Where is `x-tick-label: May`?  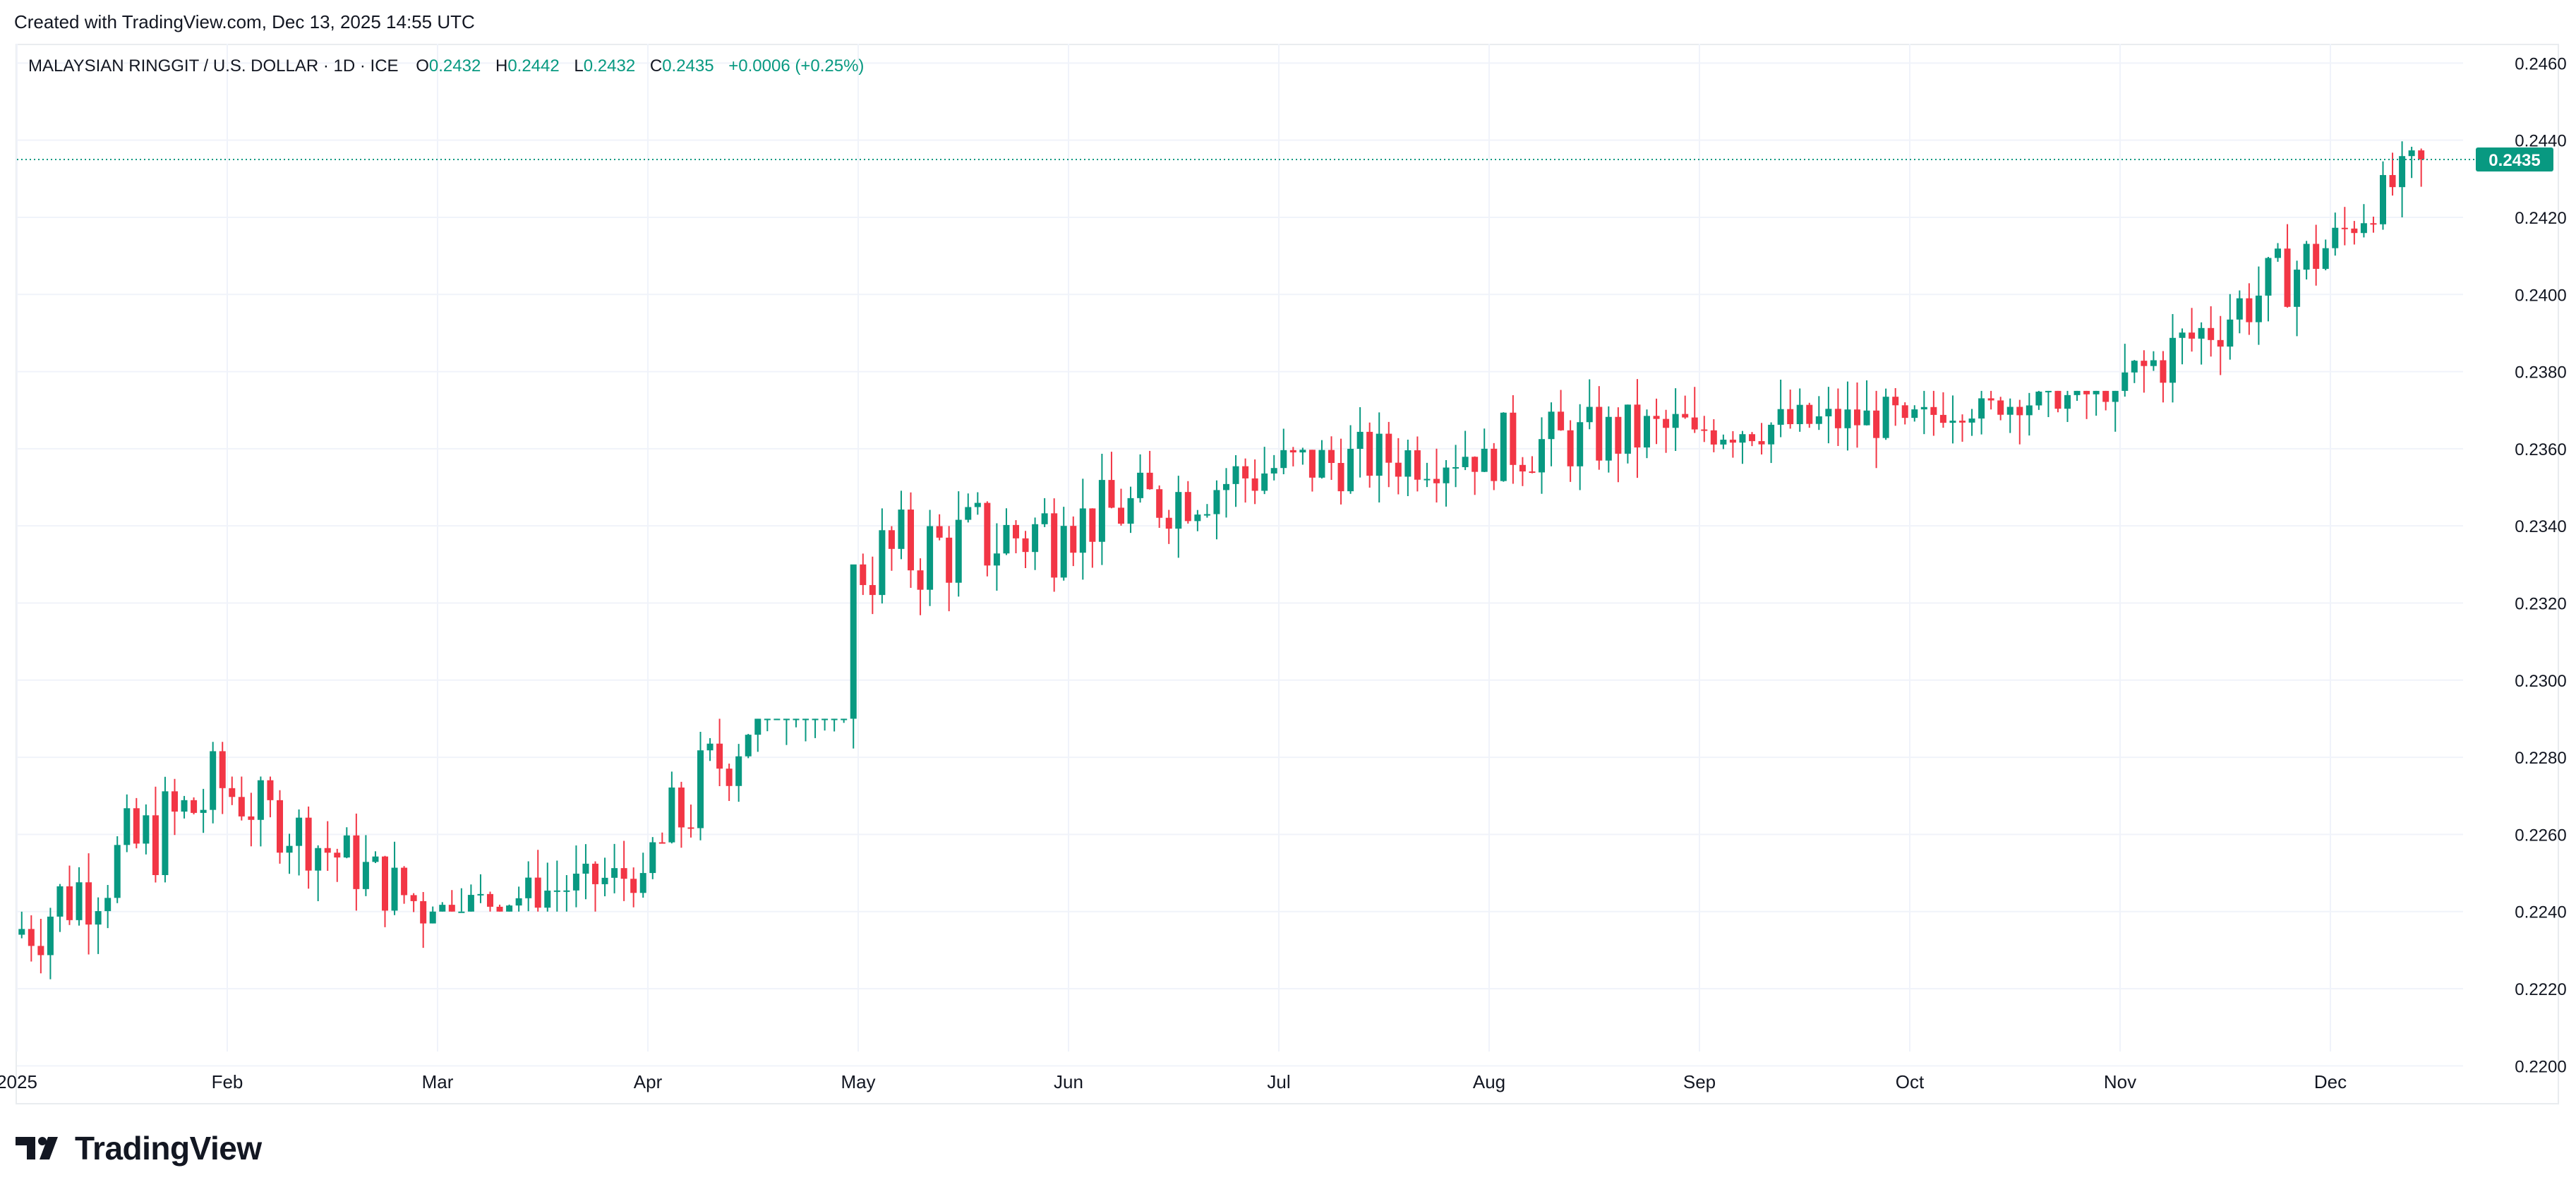
x-tick-label: May is located at coordinates (858, 1081).